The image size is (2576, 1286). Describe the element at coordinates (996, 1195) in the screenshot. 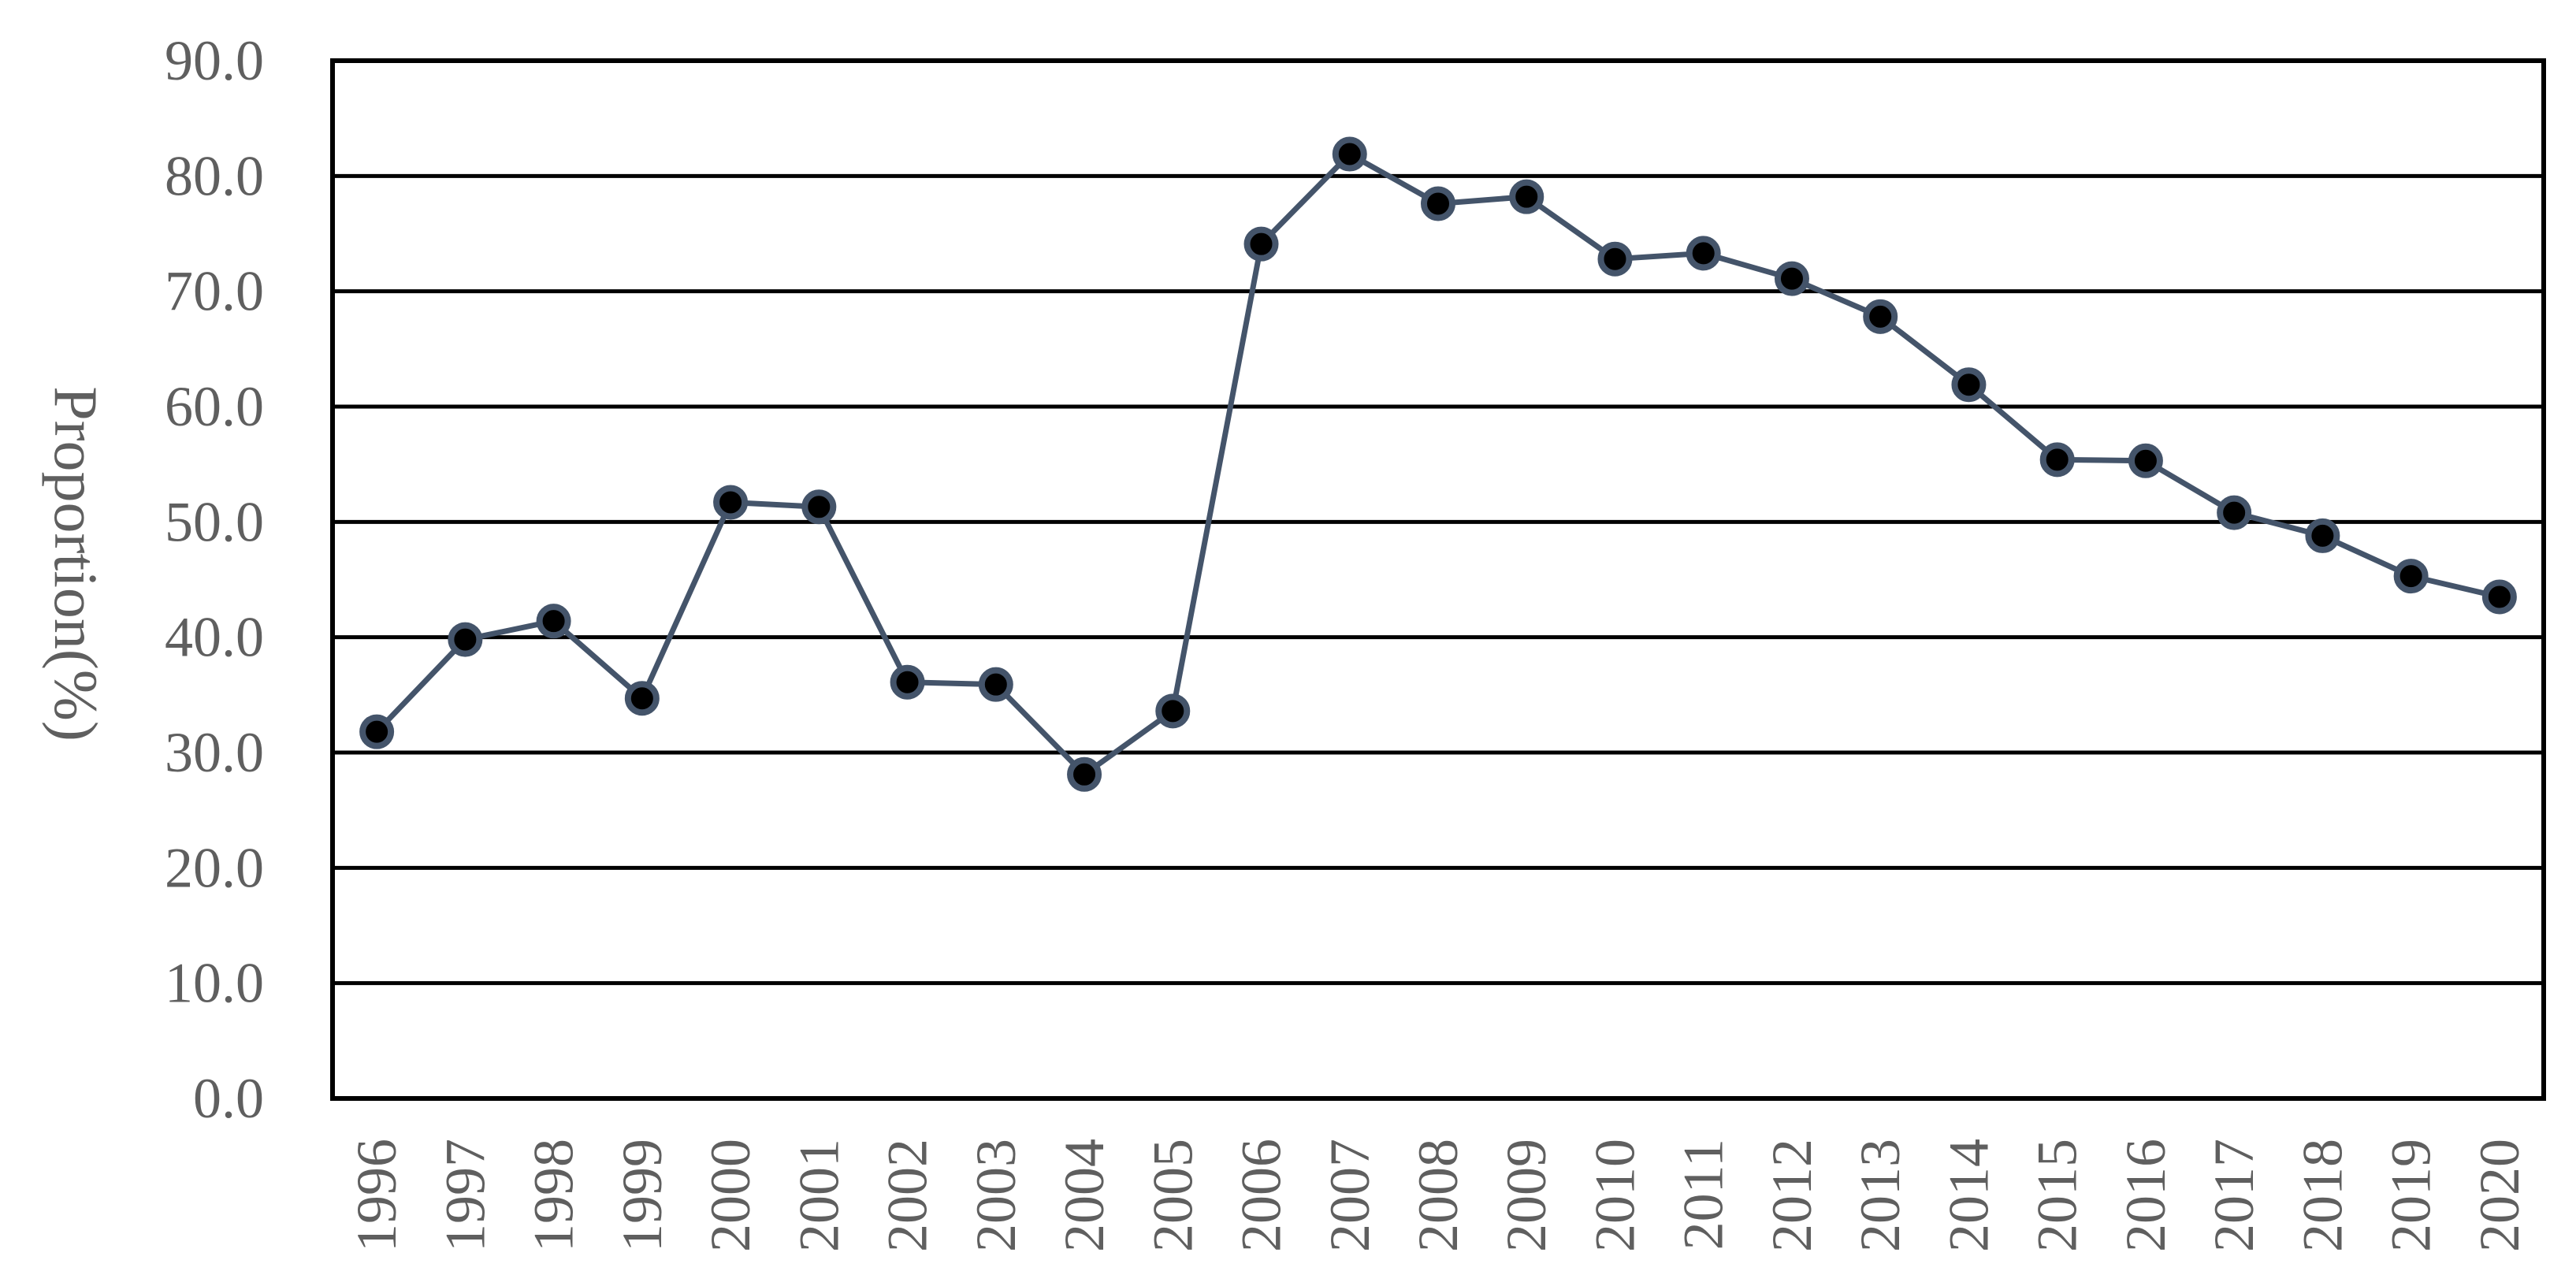

I see `x-tick-label: 2003` at that location.